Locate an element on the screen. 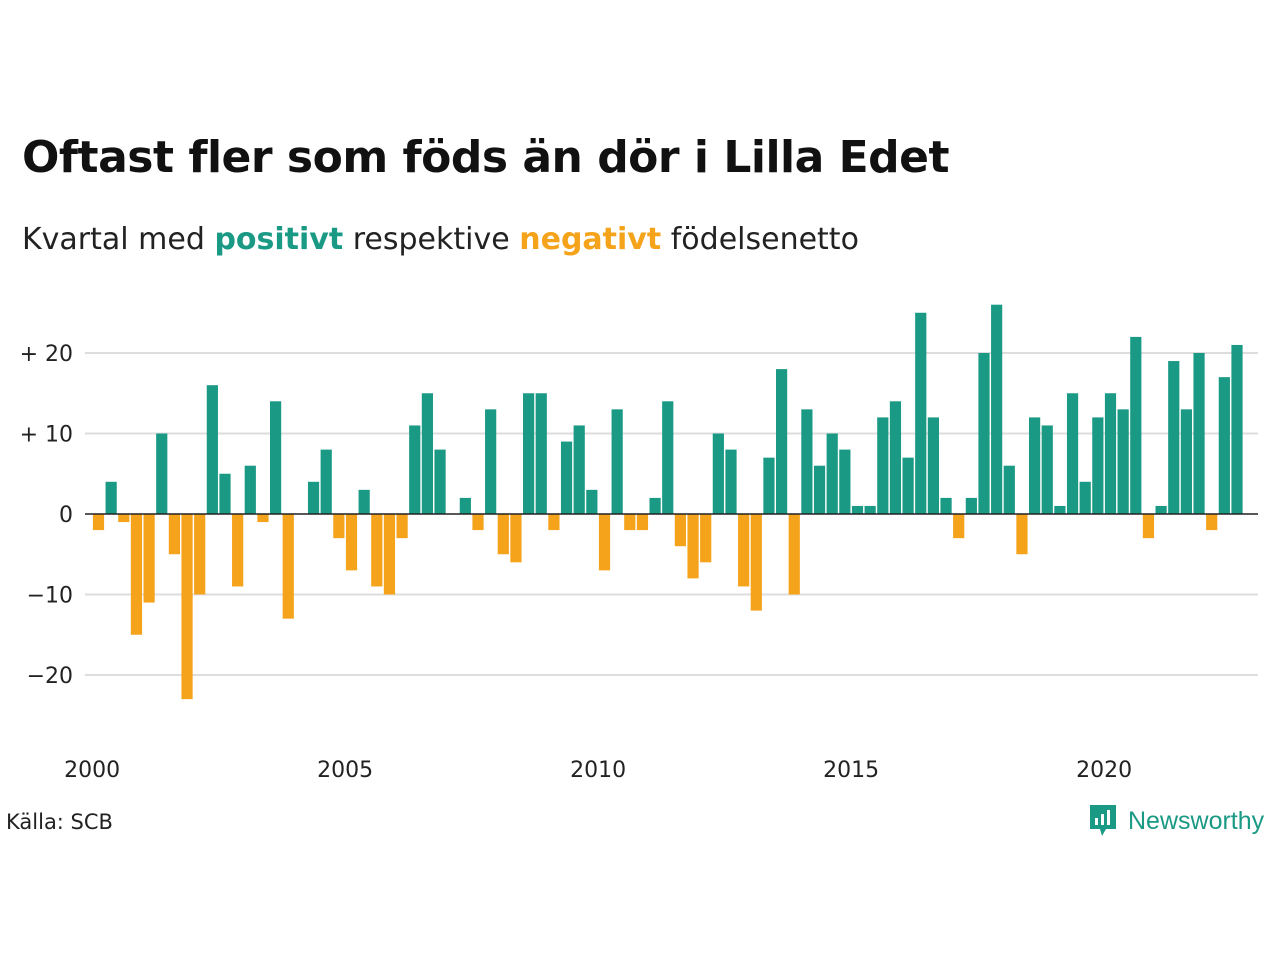 Image resolution: width=1280 pixels, height=960 pixels. x-tick-label: 2010 is located at coordinates (598, 770).